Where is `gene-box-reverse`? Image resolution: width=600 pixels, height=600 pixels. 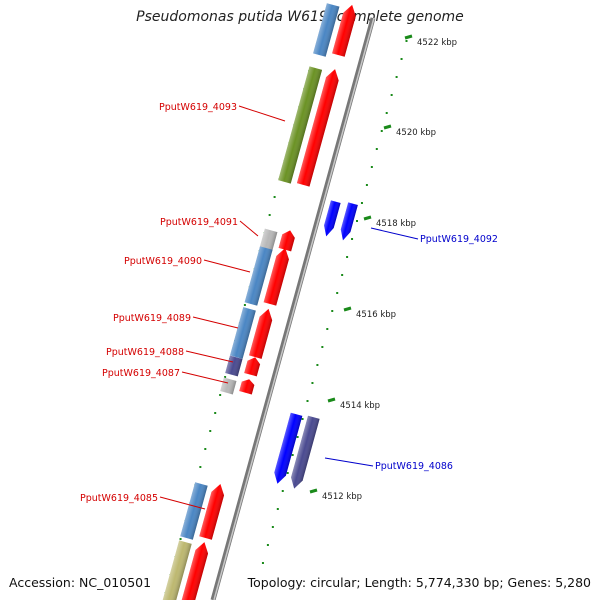
gene-box-reverse is located at coordinates (305, 452).